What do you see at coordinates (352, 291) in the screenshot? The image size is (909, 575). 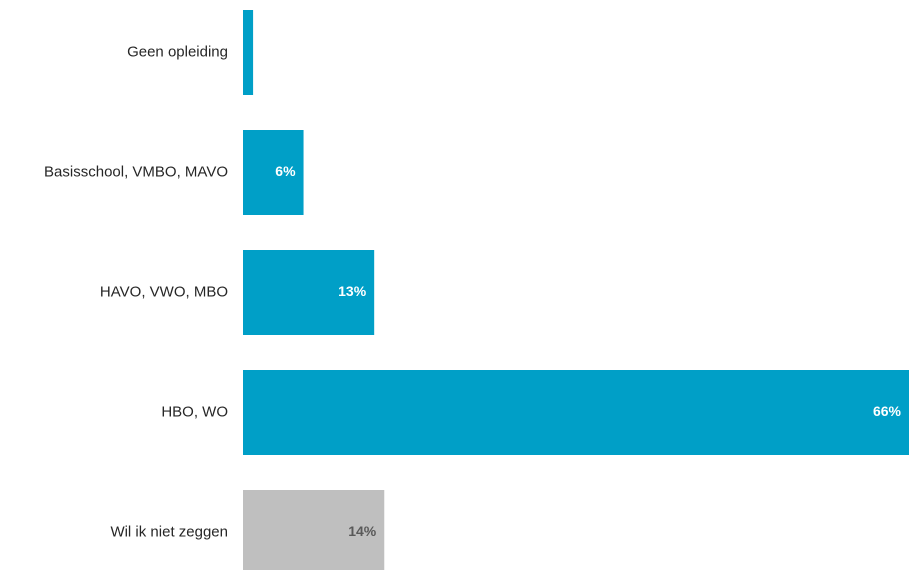 I see `data-label-2: 13%` at bounding box center [352, 291].